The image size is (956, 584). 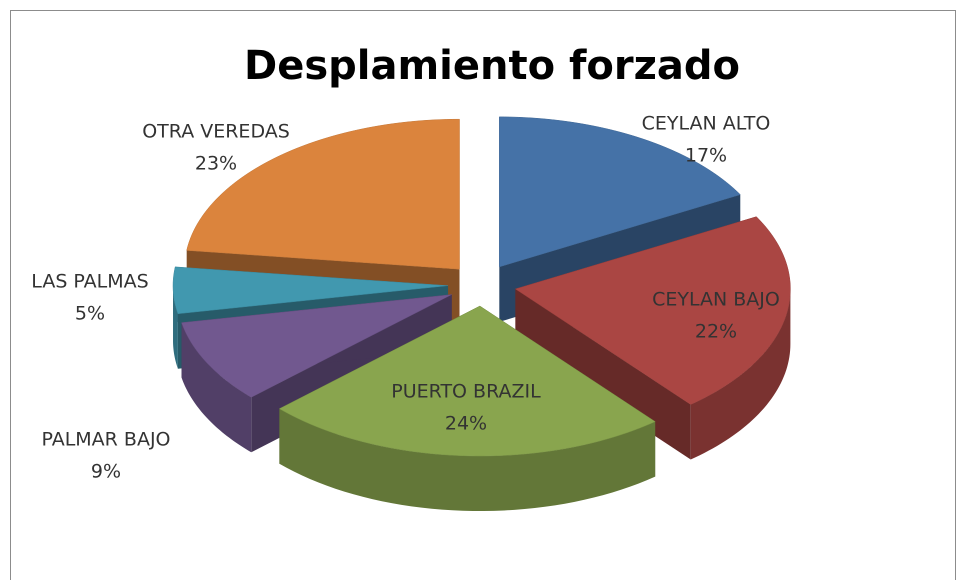 I want to click on slice-label: PALMAR BAJO, so click(x=105, y=440).